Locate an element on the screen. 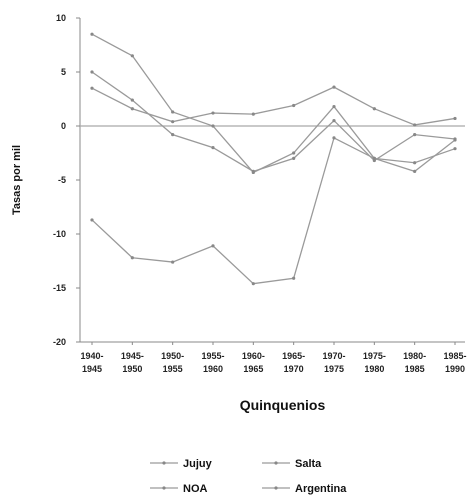  legend-marker-jujuy is located at coordinates (164, 463).